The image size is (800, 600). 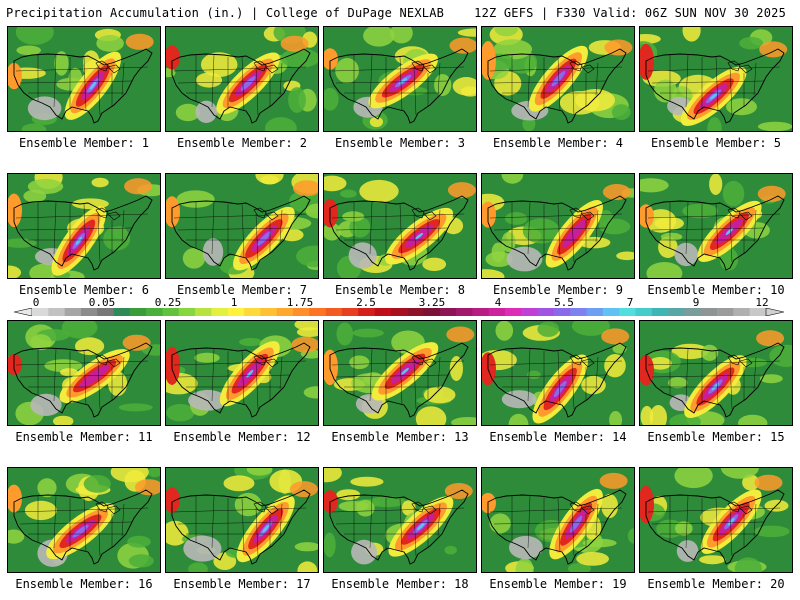 What do you see at coordinates (716, 437) in the screenshot?
I see `ensemble-member-label: Ensemble Member: 15` at bounding box center [716, 437].